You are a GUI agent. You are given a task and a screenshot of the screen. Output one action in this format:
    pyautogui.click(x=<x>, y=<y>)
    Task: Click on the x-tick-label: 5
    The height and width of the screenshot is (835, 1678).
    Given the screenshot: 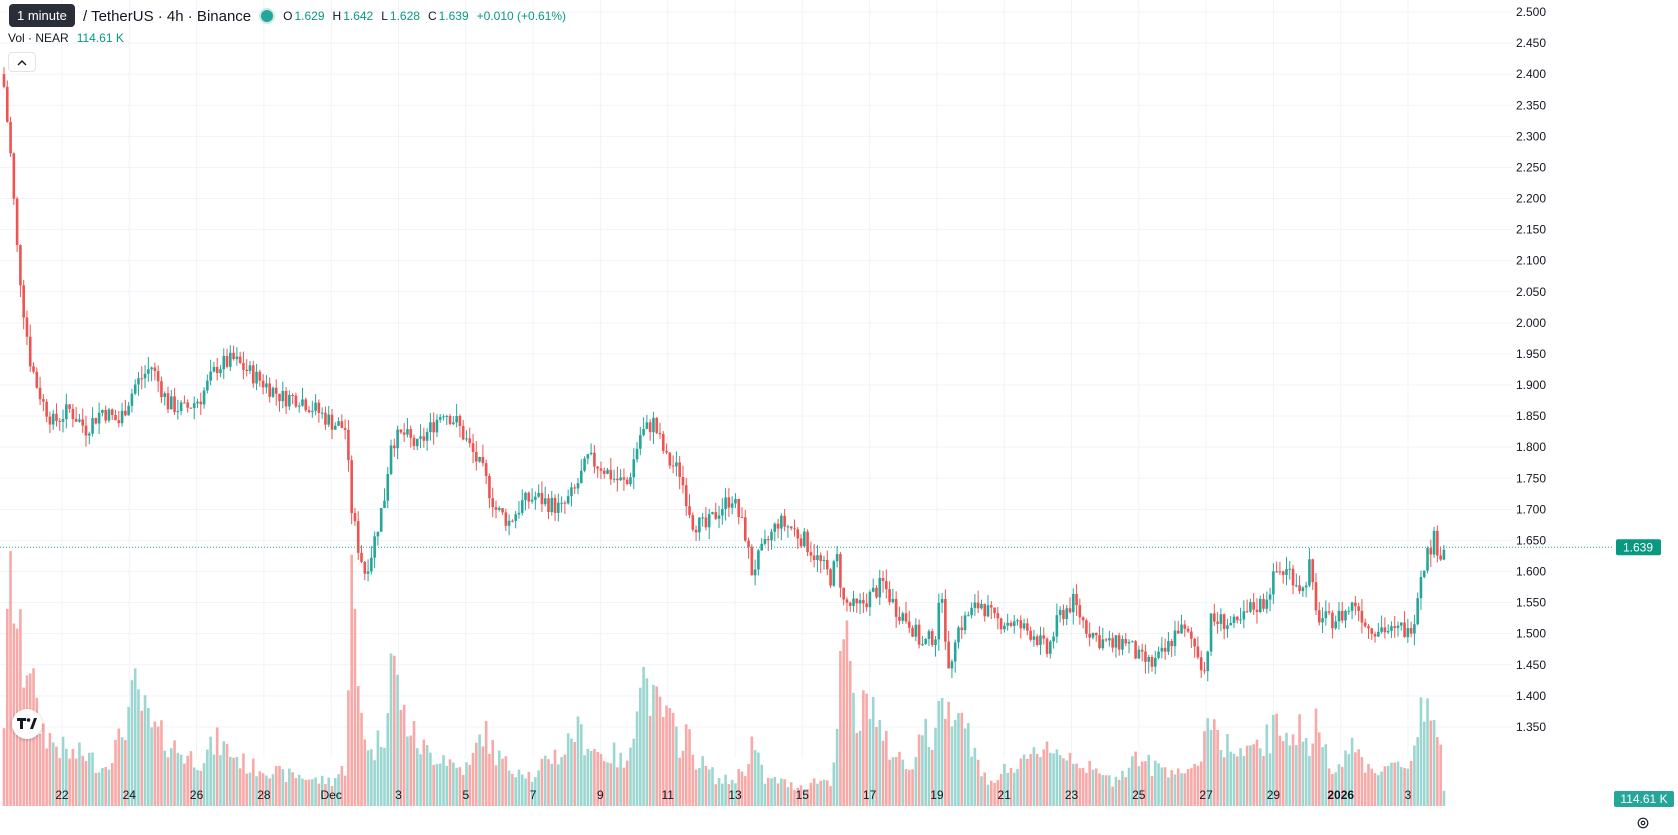 What is the action you would take?
    pyautogui.click(x=465, y=795)
    